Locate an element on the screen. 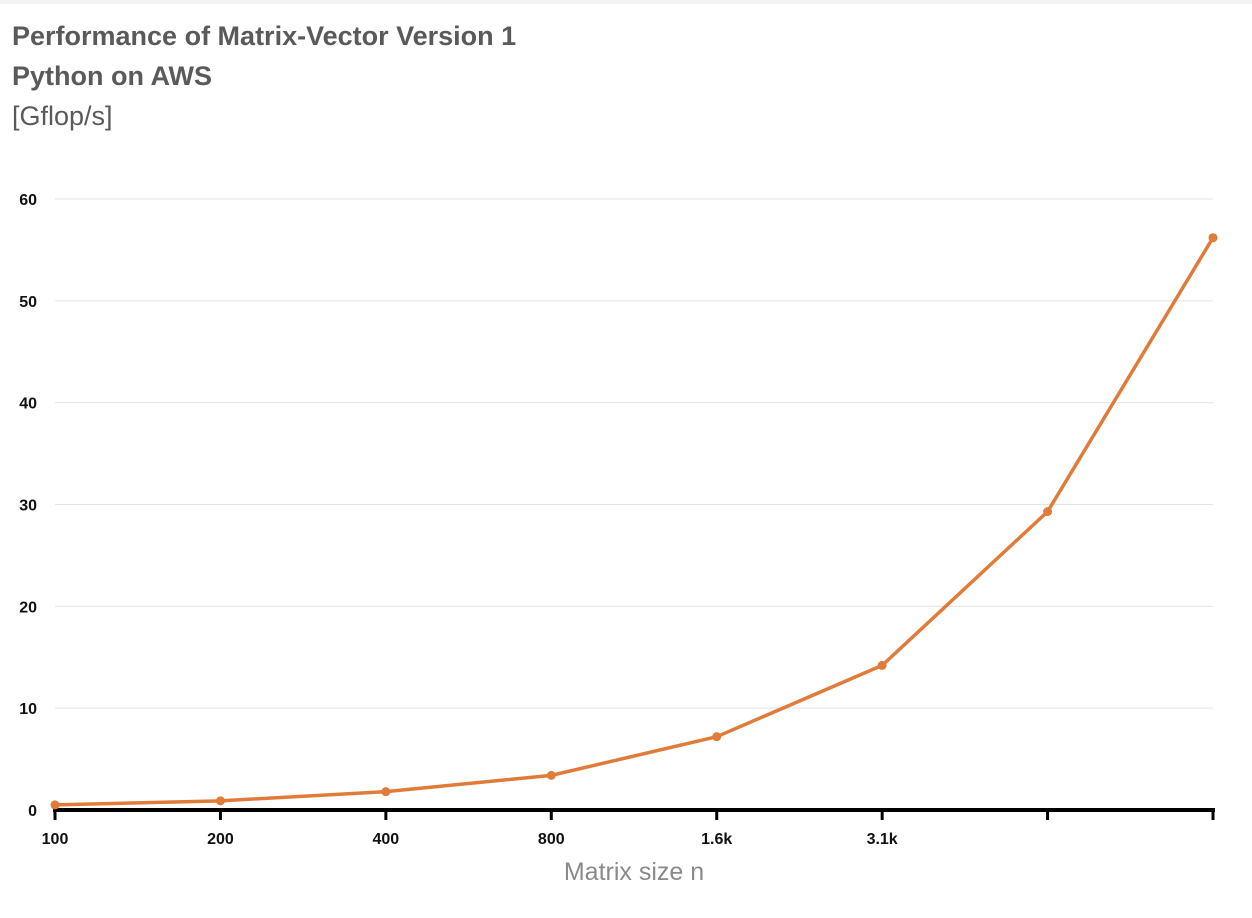 This screenshot has width=1252, height=918. x-tick-label: 3.1k is located at coordinates (882, 839).